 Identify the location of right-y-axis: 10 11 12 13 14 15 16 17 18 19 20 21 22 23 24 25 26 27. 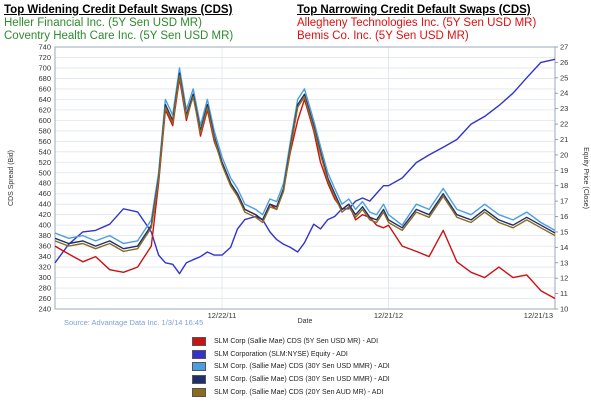
(561, 178).